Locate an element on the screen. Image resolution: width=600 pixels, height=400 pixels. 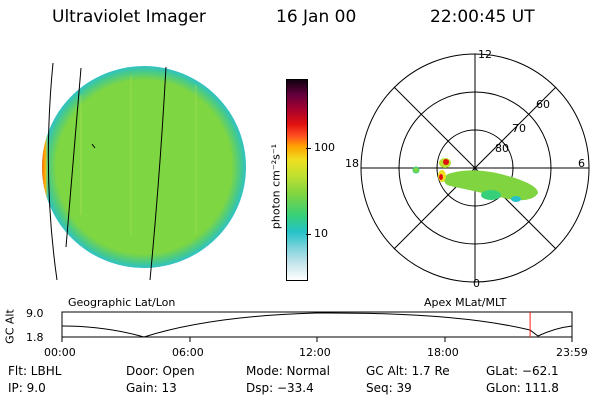
gc-alt-curve is located at coordinates (317, 325).